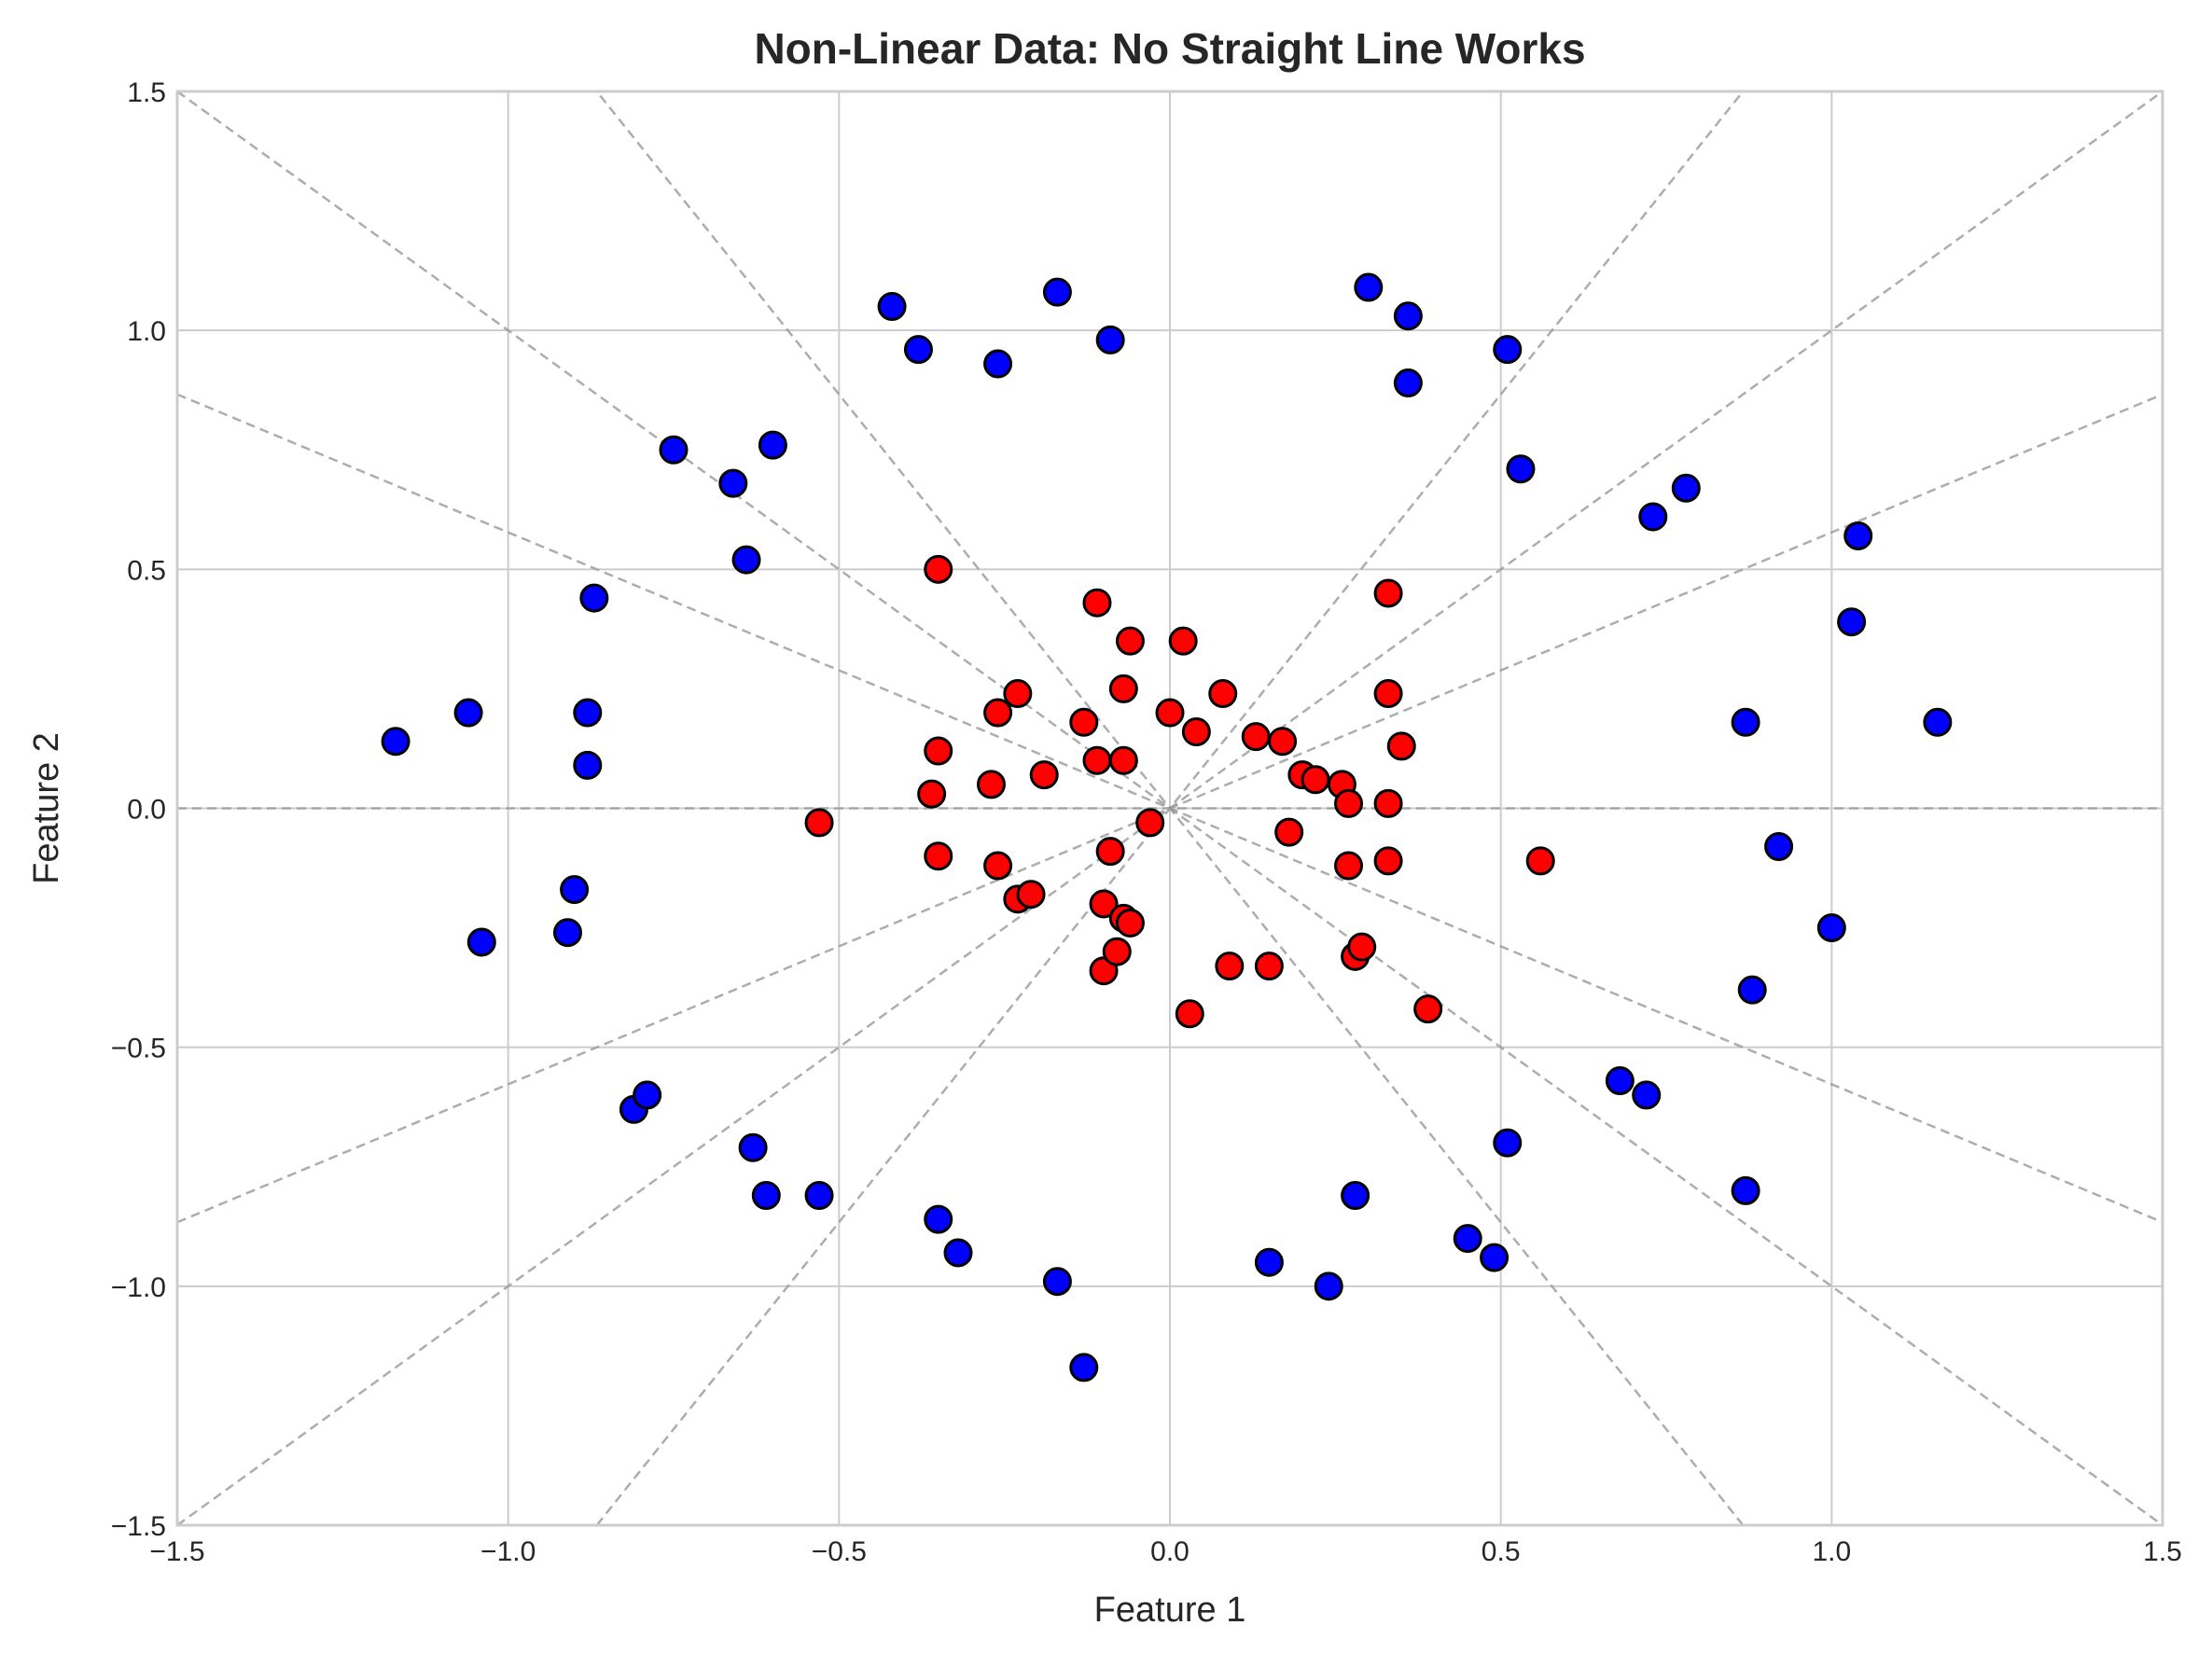 The height and width of the screenshot is (1653, 2212). I want to click on y-tick-label: −1.0, so click(138, 1287).